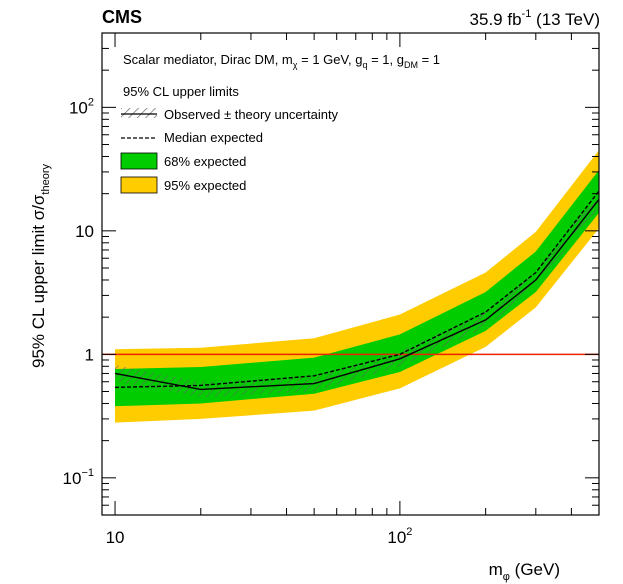 The image size is (623, 584). I want to click on y-tick-label: 1, so click(89, 354).